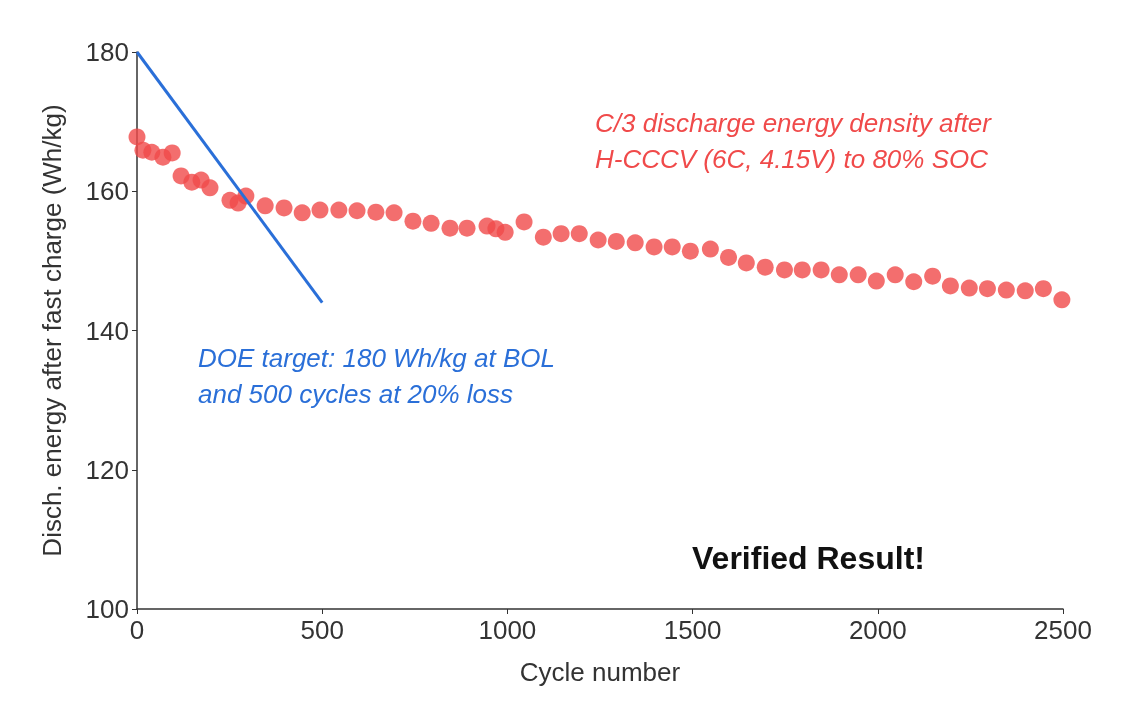 This screenshot has height=716, width=1125. What do you see at coordinates (107, 609) in the screenshot?
I see `y-tick-label: 100` at bounding box center [107, 609].